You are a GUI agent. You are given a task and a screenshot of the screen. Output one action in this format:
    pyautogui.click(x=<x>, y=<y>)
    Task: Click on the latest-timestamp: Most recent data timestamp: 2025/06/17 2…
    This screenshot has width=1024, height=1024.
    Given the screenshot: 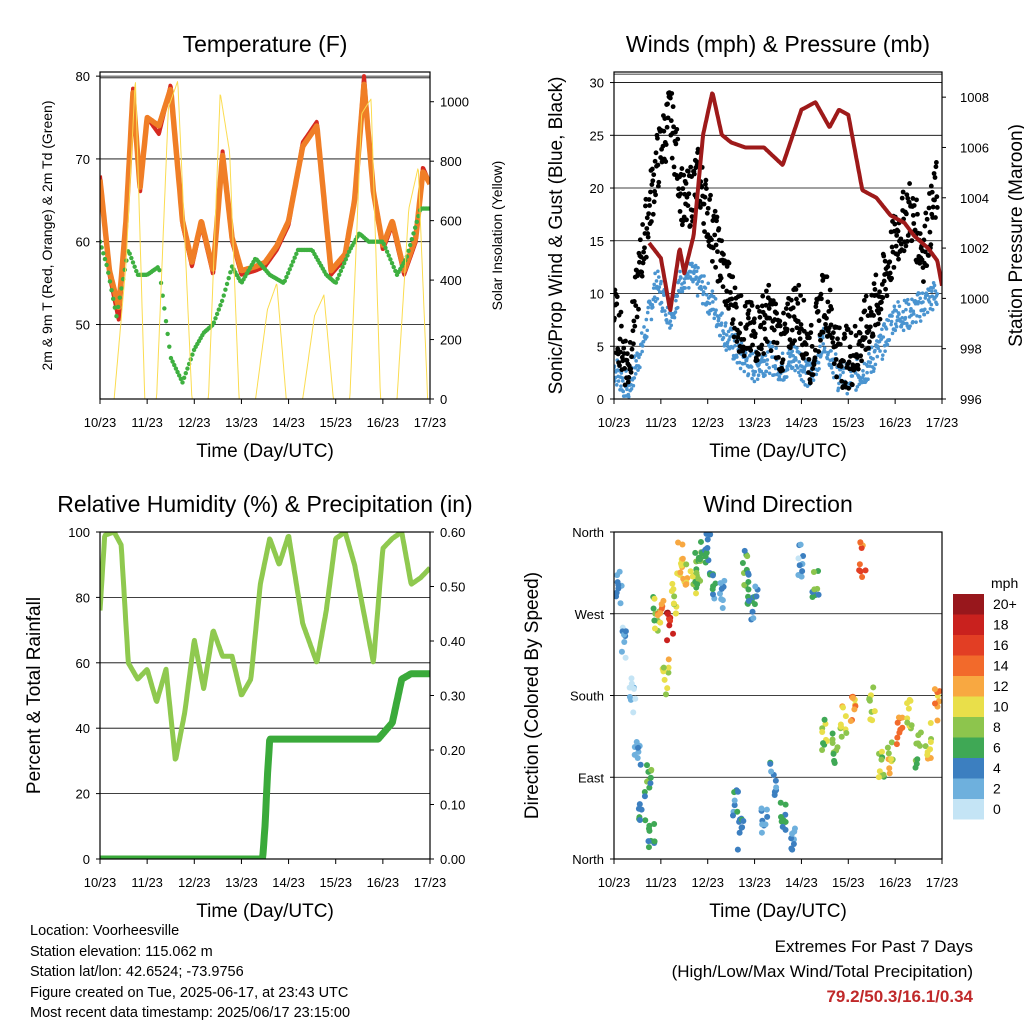 What is the action you would take?
    pyautogui.click(x=190, y=1013)
    